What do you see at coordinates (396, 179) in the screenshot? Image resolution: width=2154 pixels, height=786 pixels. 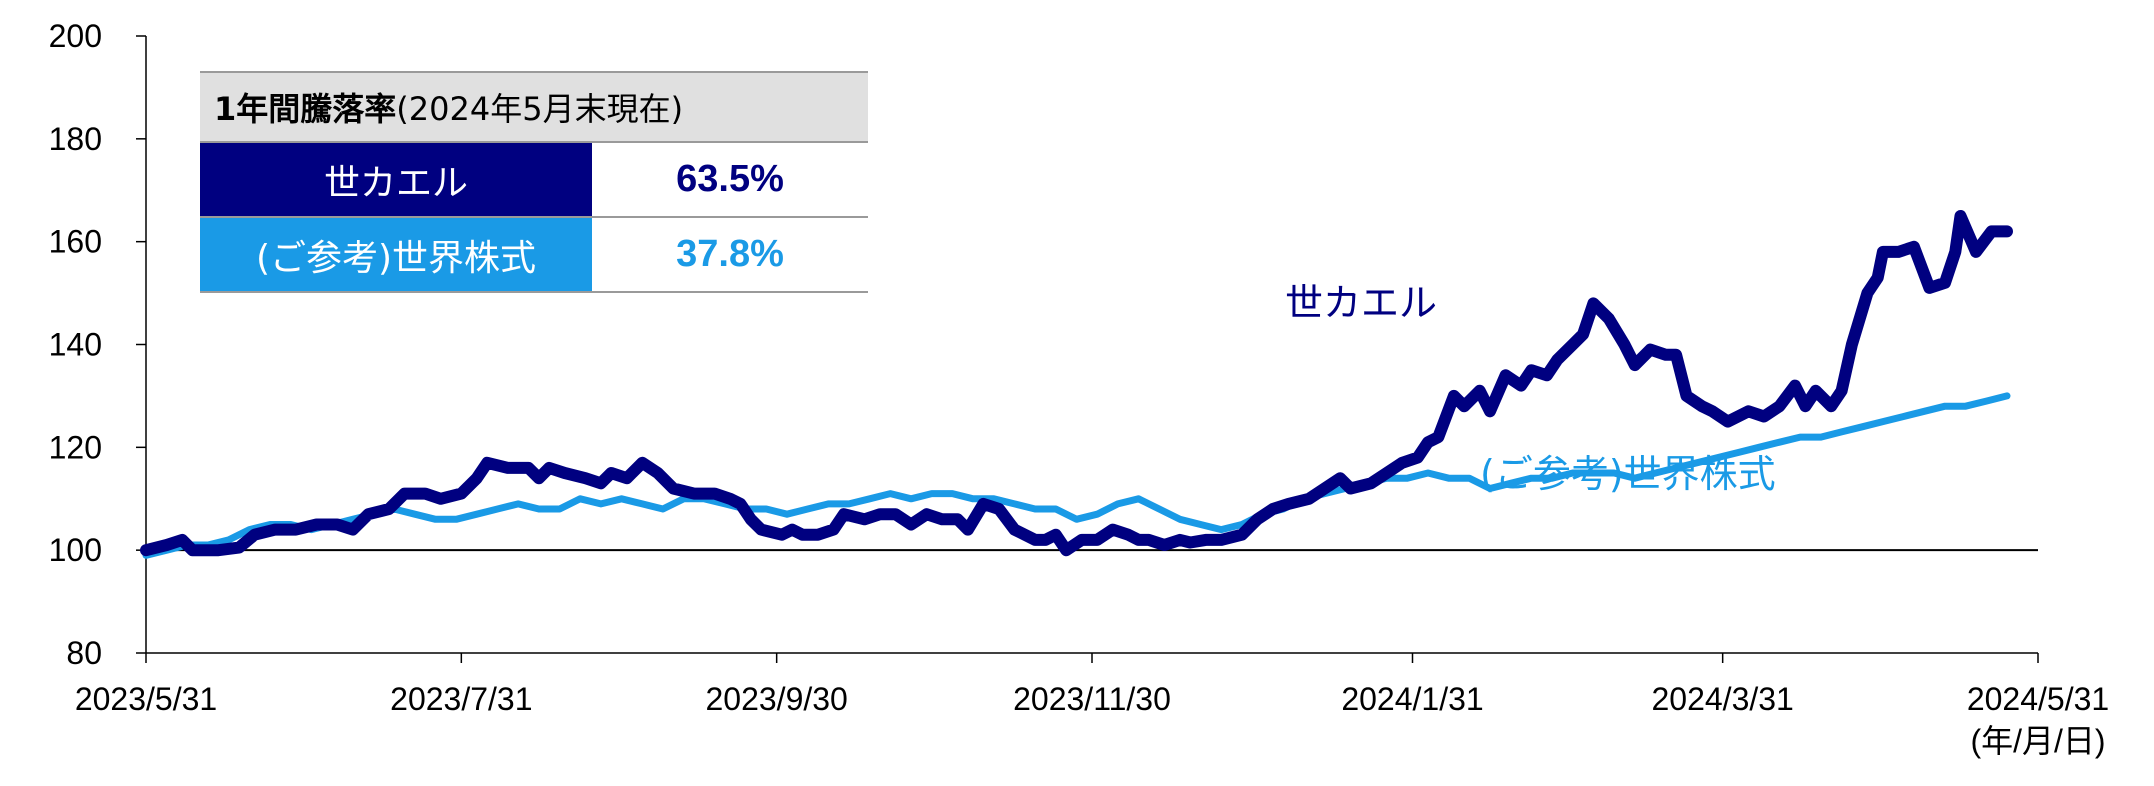 I see `summary-row-fund-name: 世カエル` at bounding box center [396, 179].